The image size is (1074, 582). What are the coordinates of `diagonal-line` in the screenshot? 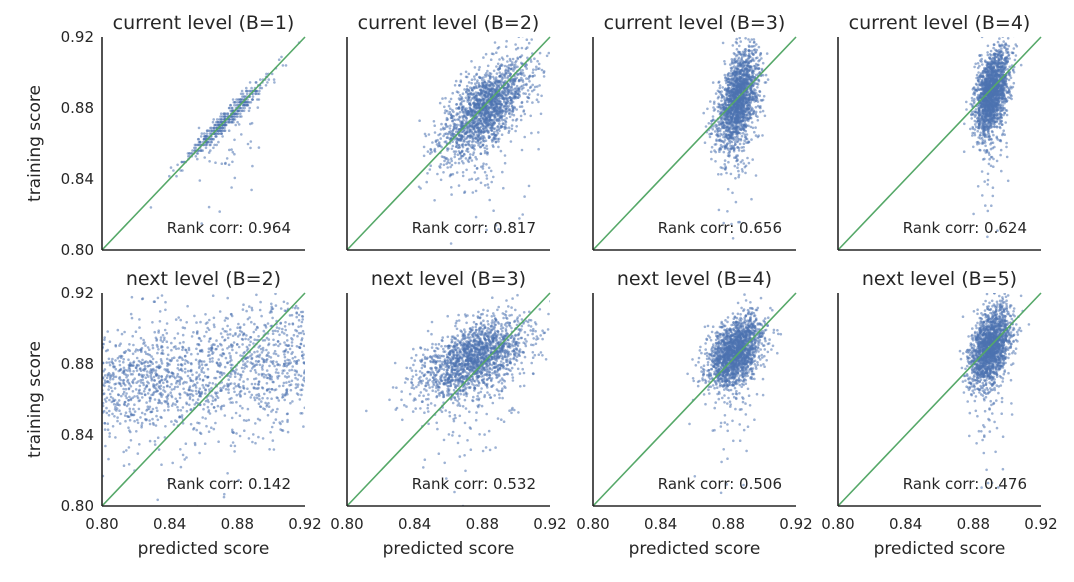 It's located at (694, 143).